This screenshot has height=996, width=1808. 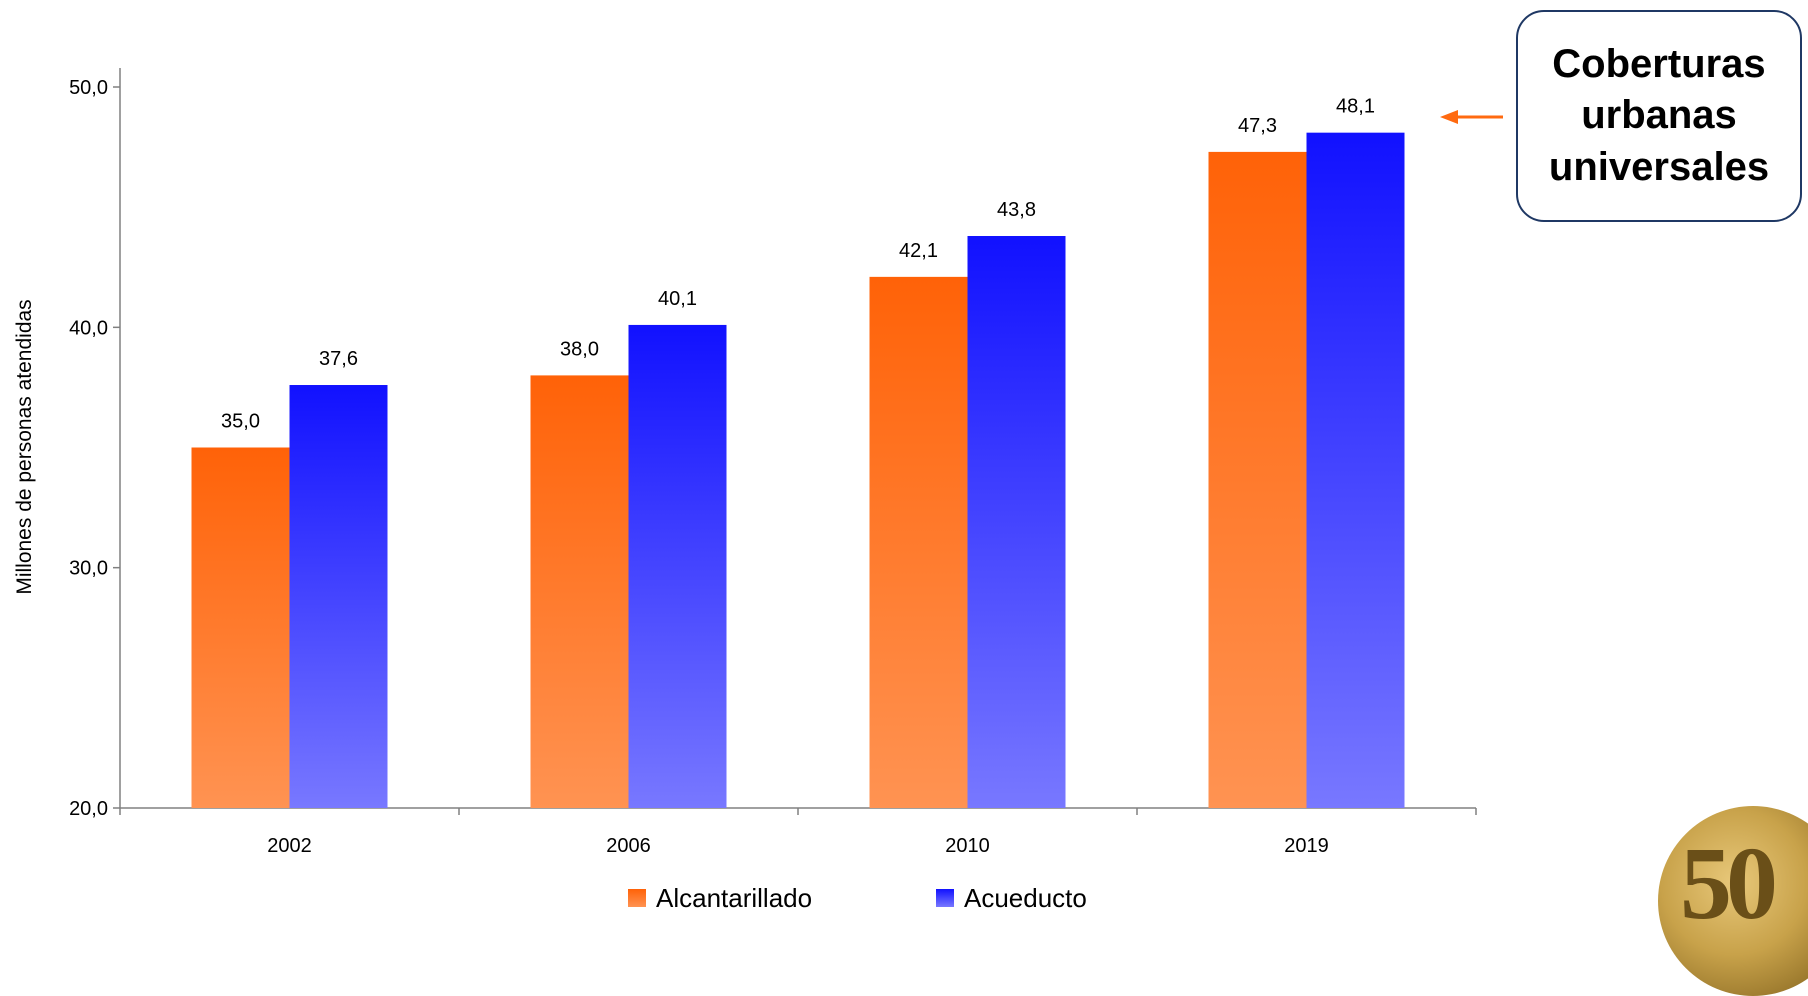 What do you see at coordinates (1016, 210) in the screenshot?
I see `data-label: 43,8` at bounding box center [1016, 210].